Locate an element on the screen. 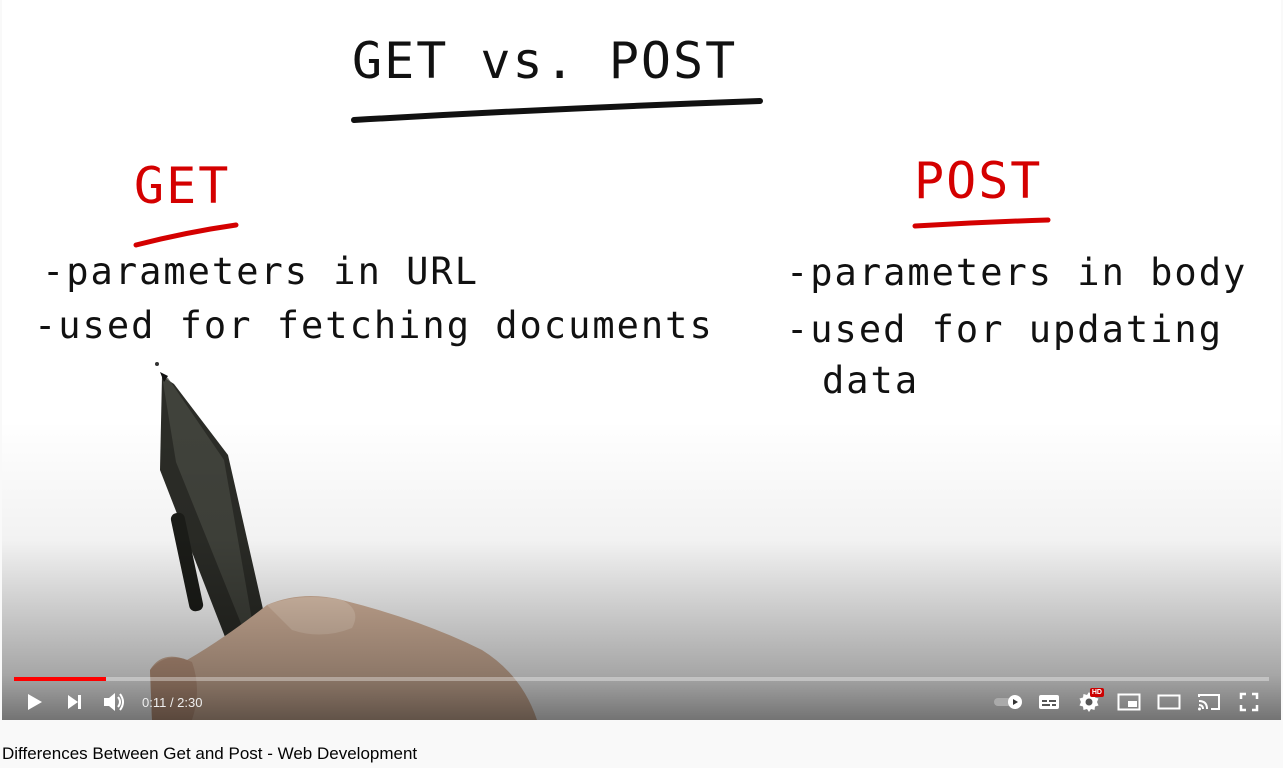 This screenshot has height=768, width=1283. get-underline is located at coordinates (186, 235).